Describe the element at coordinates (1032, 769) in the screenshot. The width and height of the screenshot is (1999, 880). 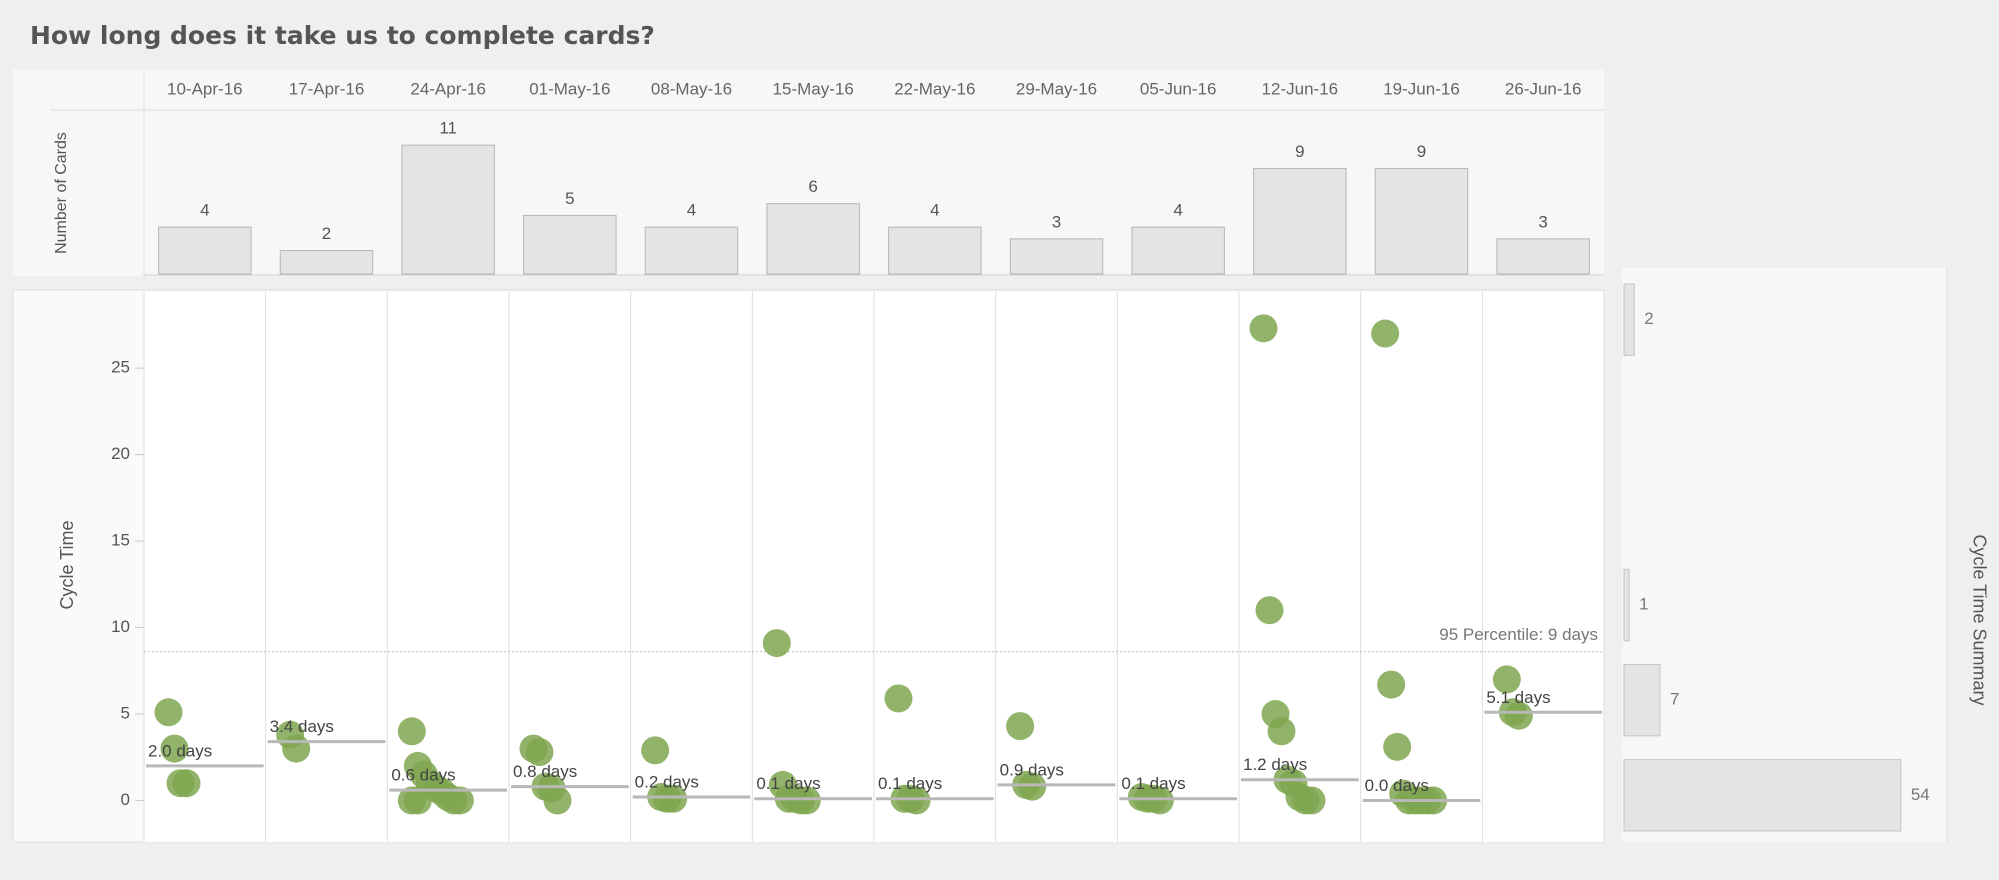
I see `median-label: 0.9 days` at that location.